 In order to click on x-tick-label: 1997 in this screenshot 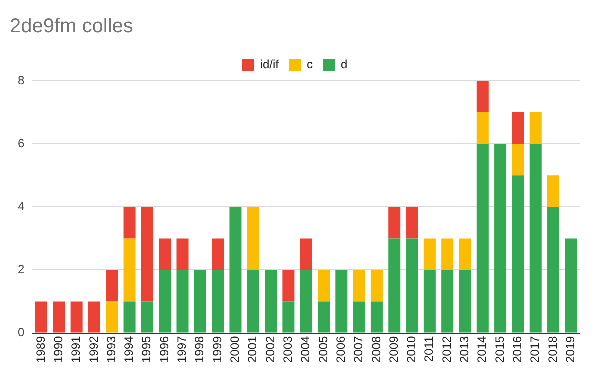, I will do `click(182, 350)`.